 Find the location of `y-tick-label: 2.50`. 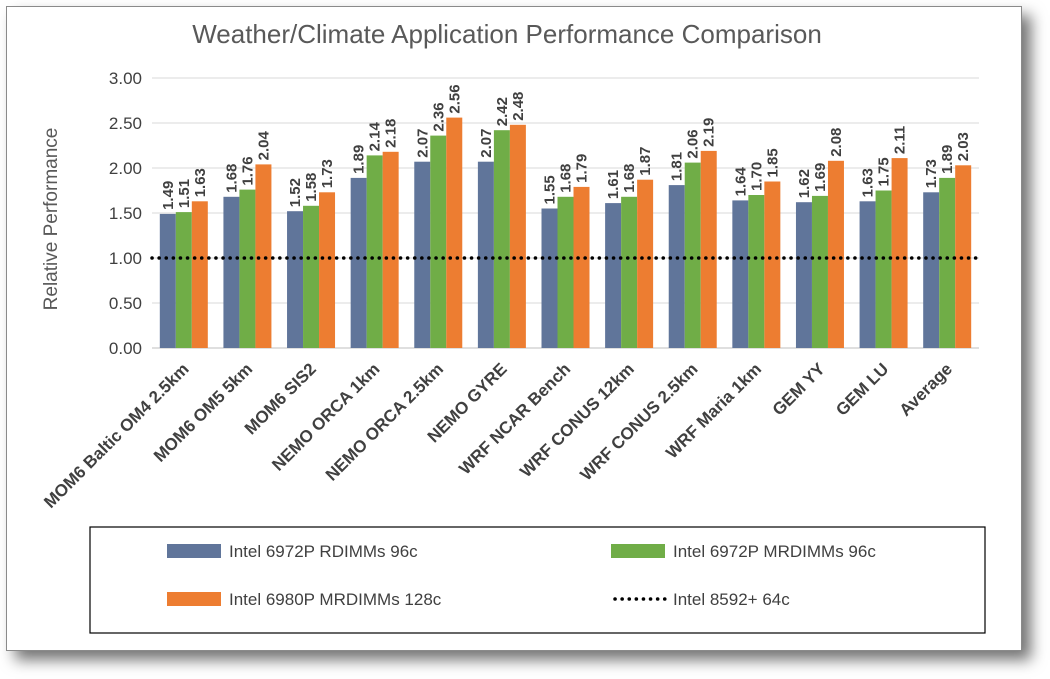

y-tick-label: 2.50 is located at coordinates (125, 123).